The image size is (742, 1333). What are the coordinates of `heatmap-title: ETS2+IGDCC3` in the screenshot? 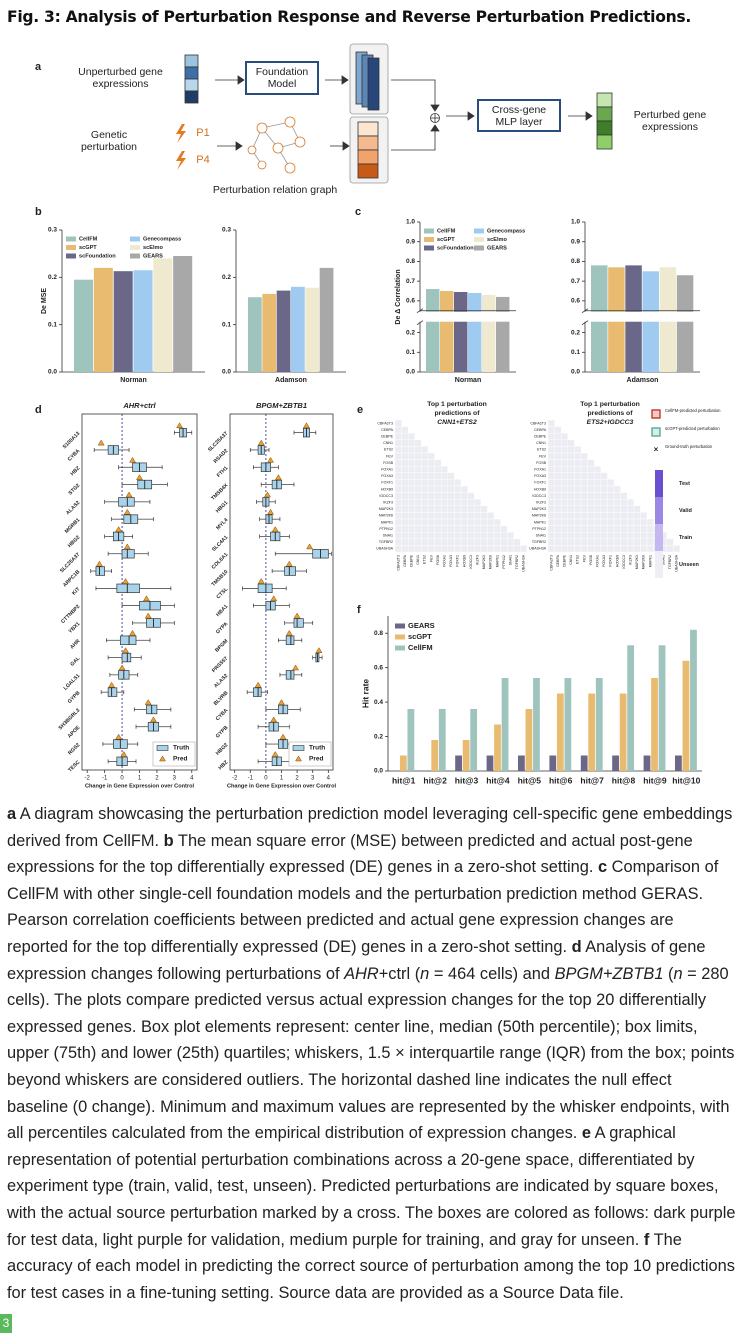 It's located at (610, 422).